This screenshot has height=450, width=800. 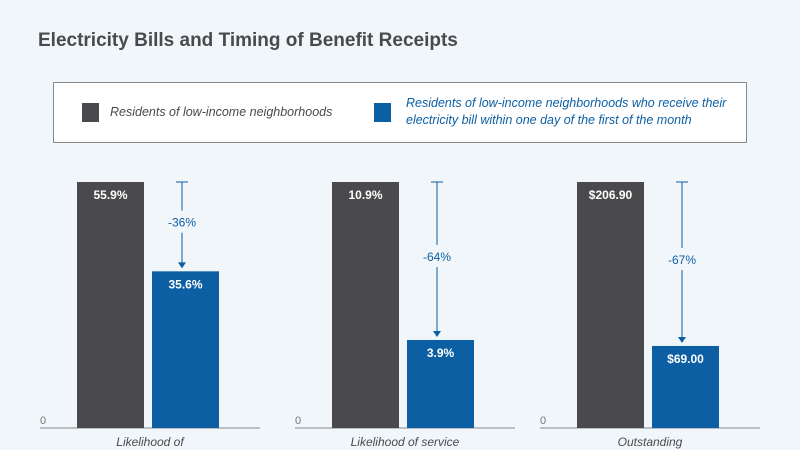 I want to click on category-label: Outstanding, so click(x=650, y=442).